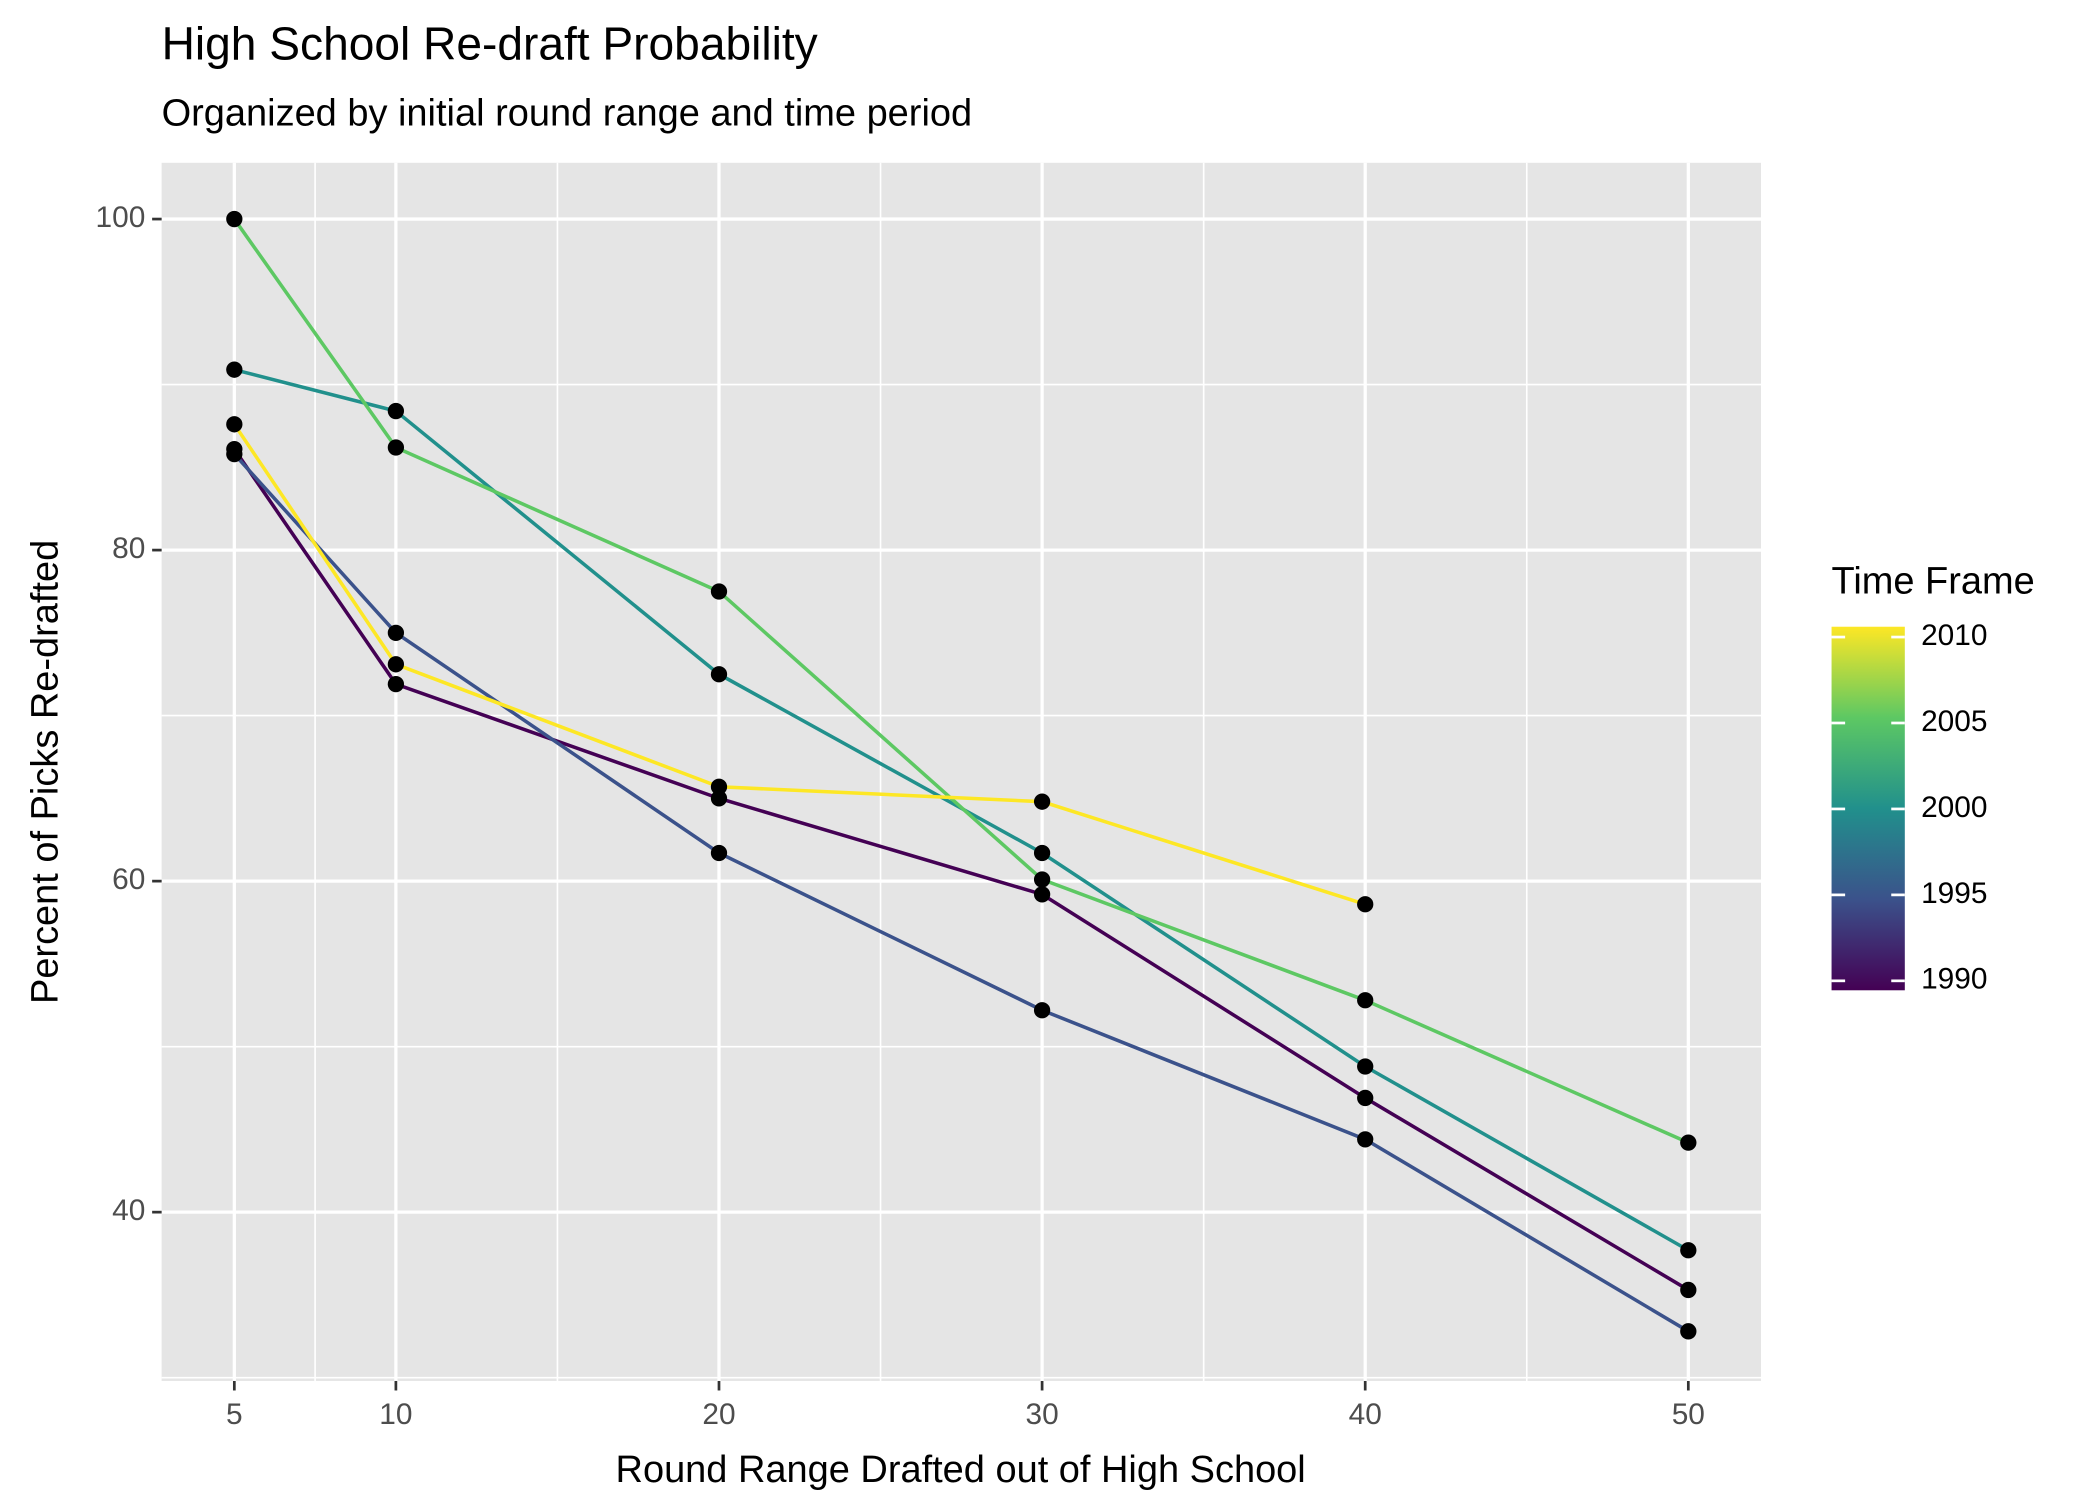  Describe the element at coordinates (128, 879) in the screenshot. I see `y-tick-label: 60` at that location.